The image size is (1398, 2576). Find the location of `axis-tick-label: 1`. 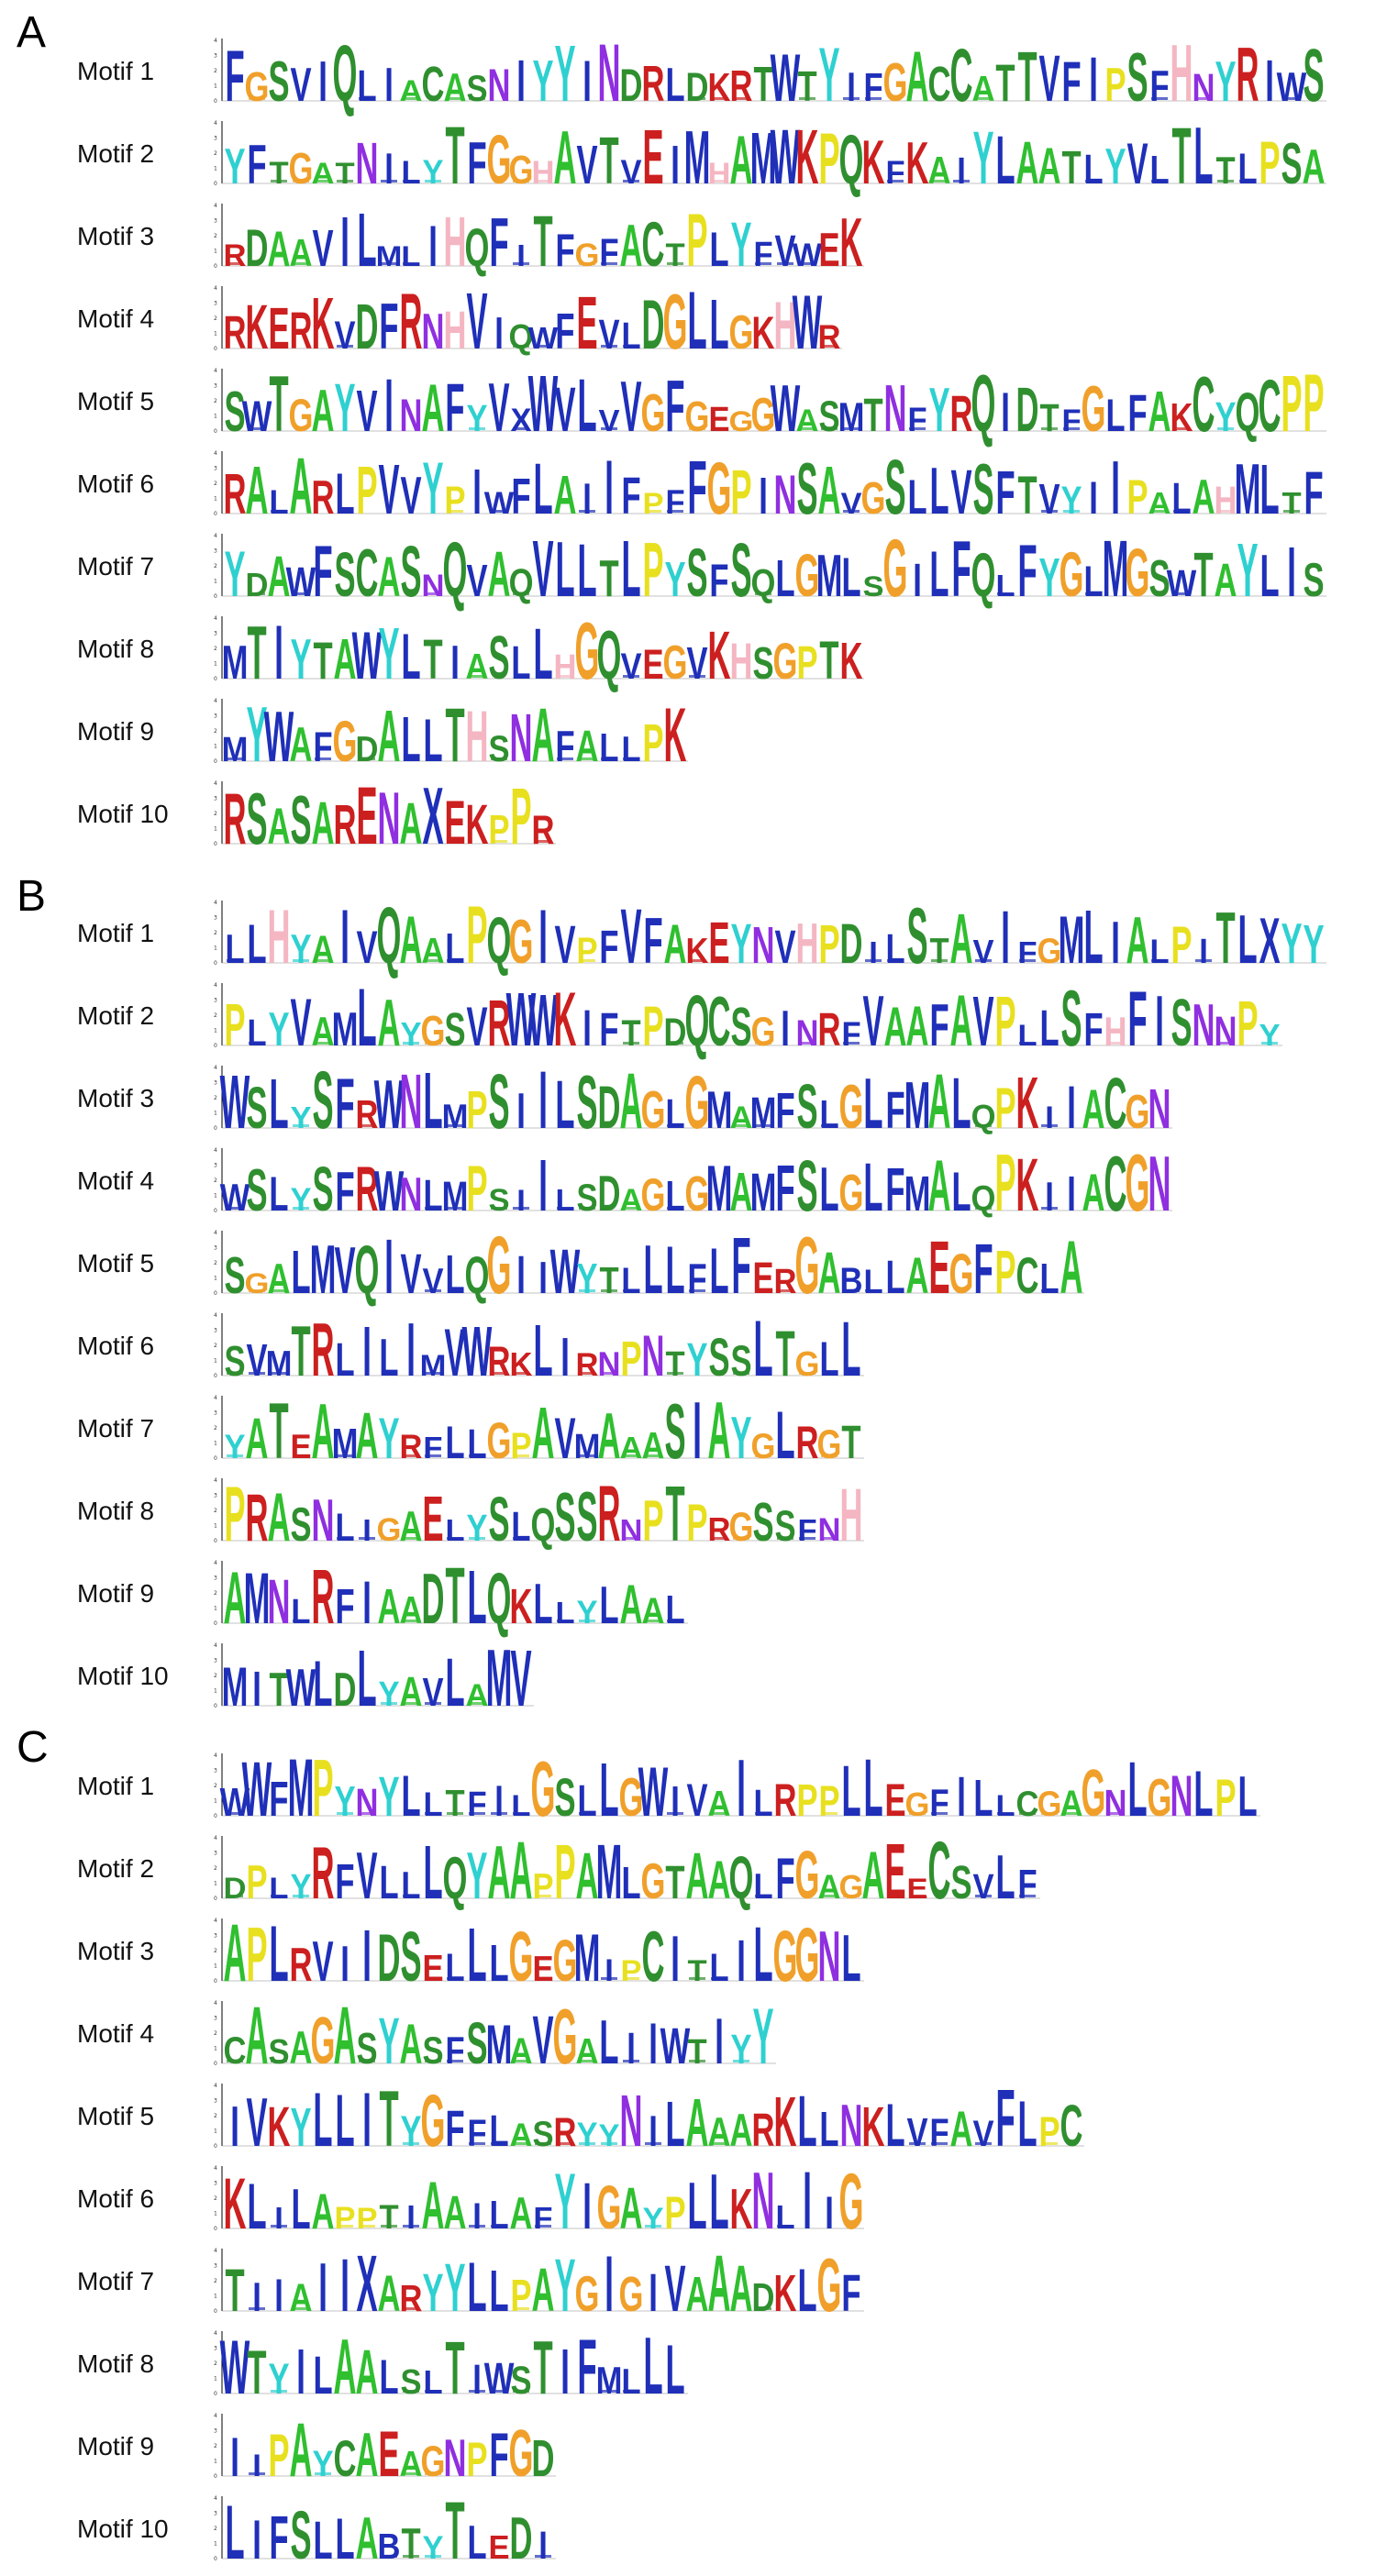

axis-tick-label: 1 is located at coordinates (215, 1526).